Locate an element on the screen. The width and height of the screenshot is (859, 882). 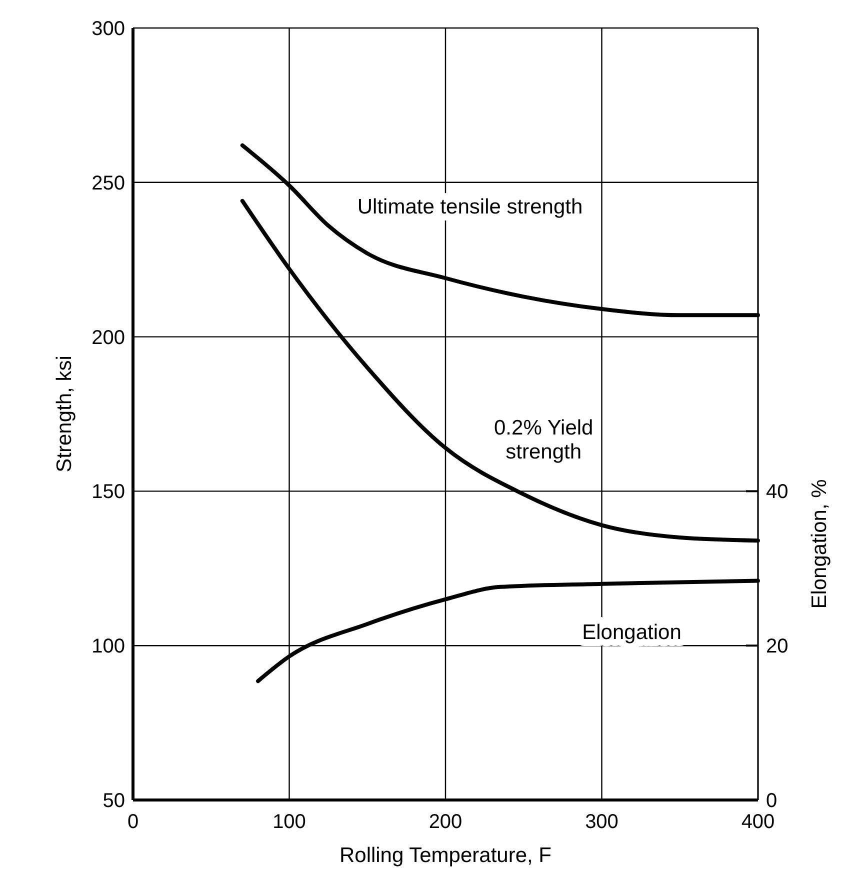
x-tick-label: 400 is located at coordinates (758, 822).